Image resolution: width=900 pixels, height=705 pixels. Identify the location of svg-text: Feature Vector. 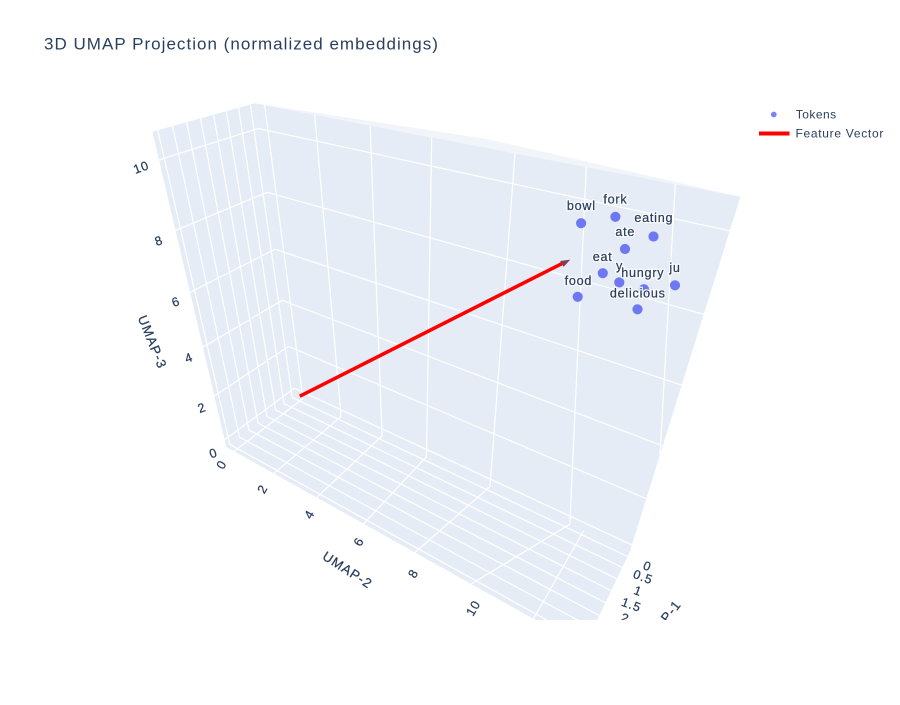
(840, 134).